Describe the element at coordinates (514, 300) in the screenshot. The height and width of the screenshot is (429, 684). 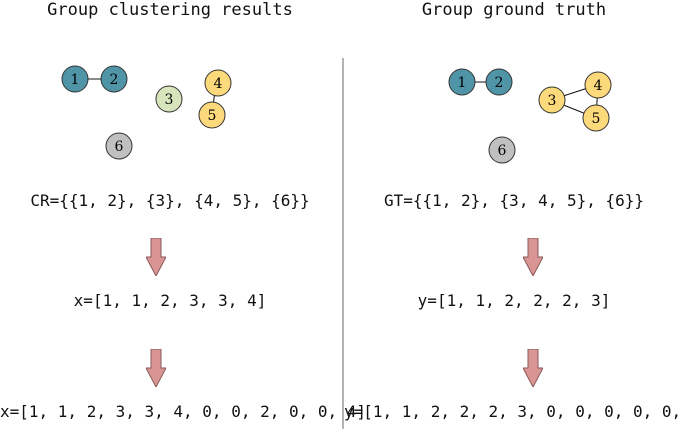
I see `vector-expression: y=[1, 1, 2, 2, 2, 3]` at that location.